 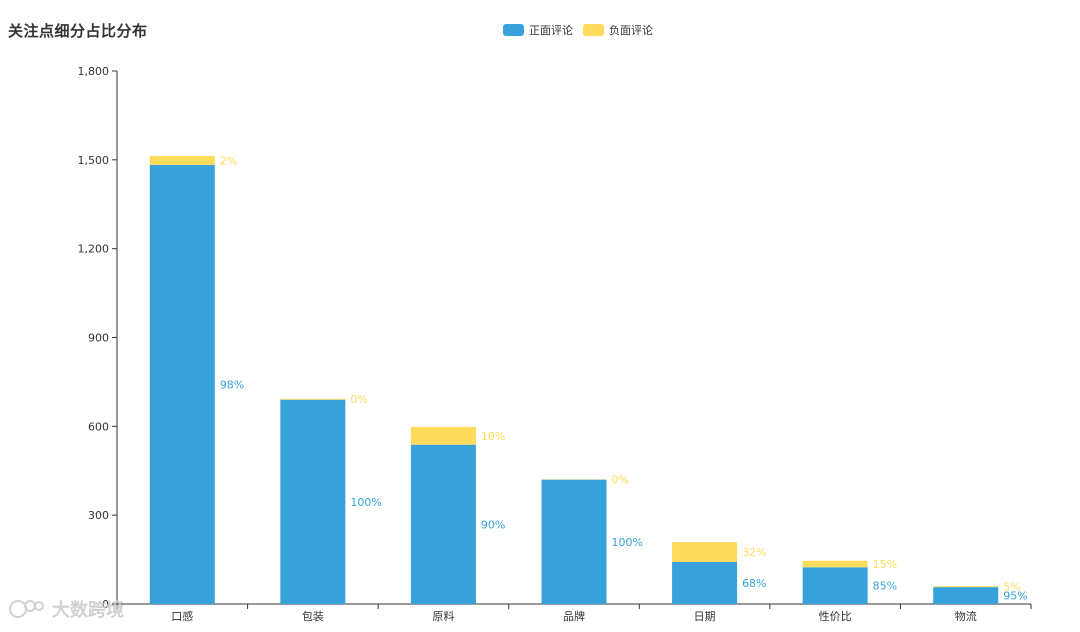 I want to click on legend-item-negative: 负面评论, so click(x=618, y=30).